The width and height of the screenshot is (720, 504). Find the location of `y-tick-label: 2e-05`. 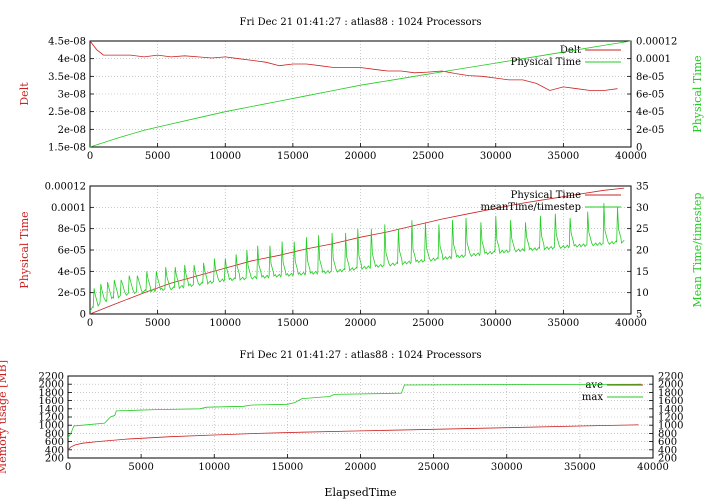

y-tick-label: 2e-05 is located at coordinates (72, 293).